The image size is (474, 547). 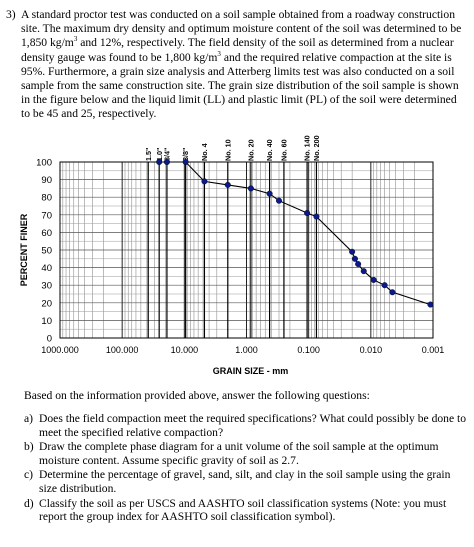 I want to click on y-tick-label: 40, so click(x=46, y=268).